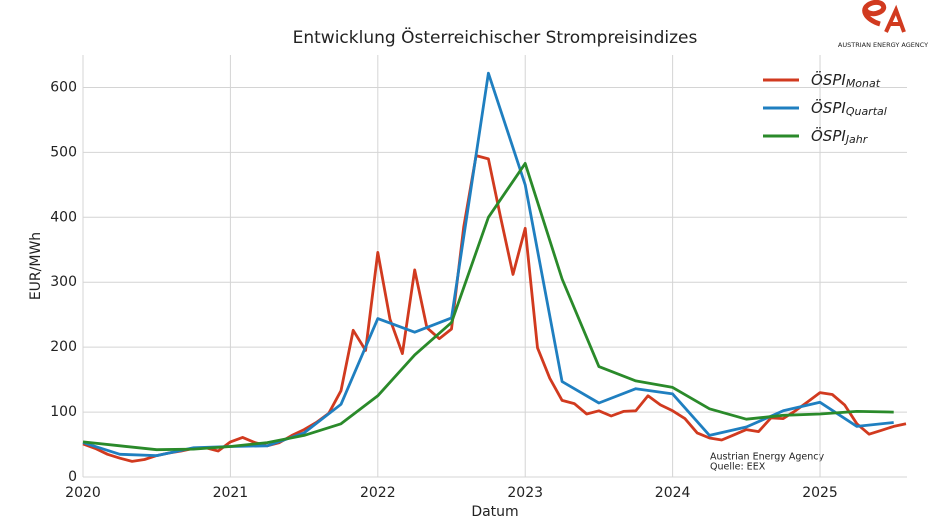 Image resolution: width=930 pixels, height=523 pixels. What do you see at coordinates (36, 266) in the screenshot?
I see `y-axis-label: EUR/MWh` at bounding box center [36, 266].